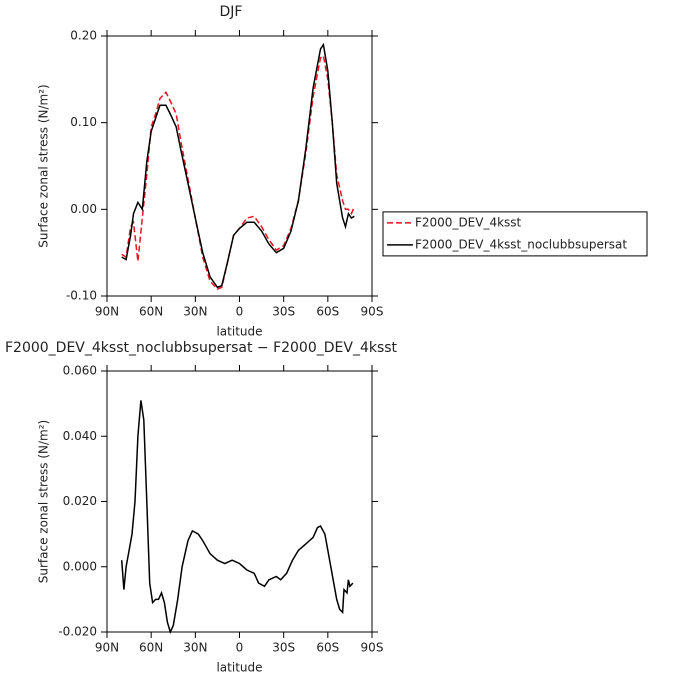 Image resolution: width=683 pixels, height=682 pixels. What do you see at coordinates (83, 122) in the screenshot?
I see `y-tick-label: 0.10` at bounding box center [83, 122].